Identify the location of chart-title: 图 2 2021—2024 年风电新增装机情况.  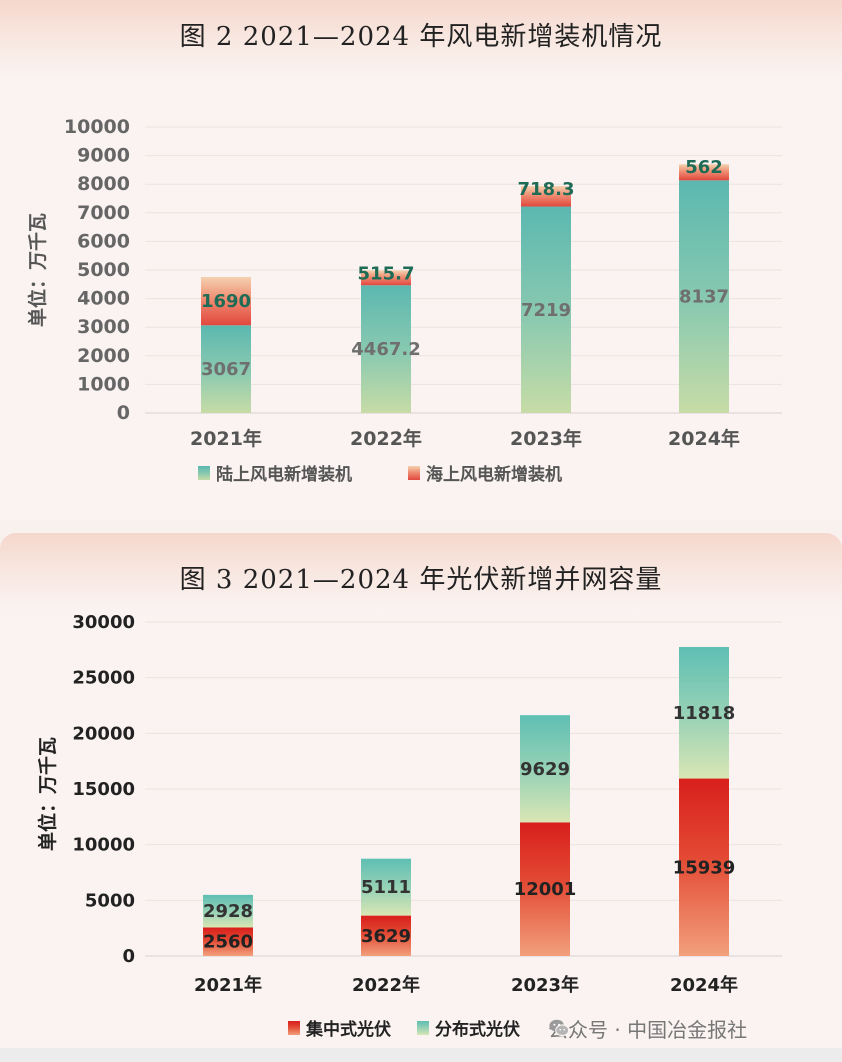
(421, 37).